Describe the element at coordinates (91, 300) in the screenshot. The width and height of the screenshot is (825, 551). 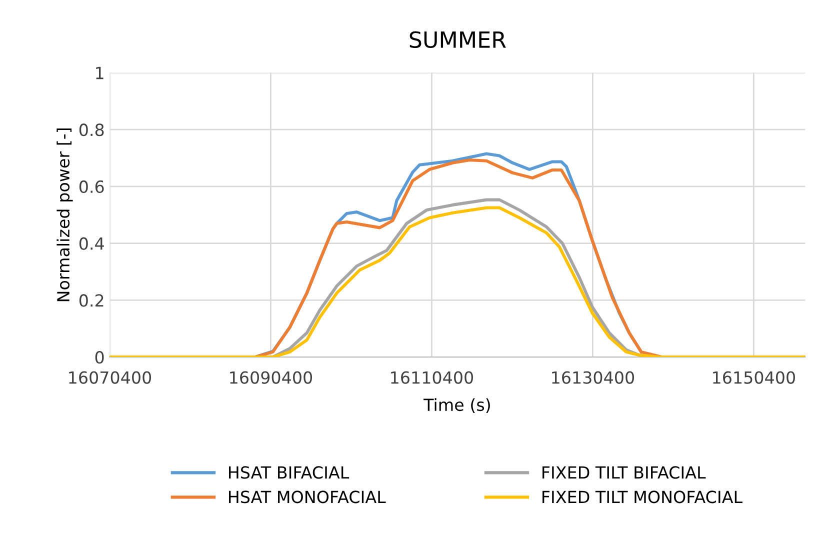
I see `y-tick-label: 0.2` at that location.